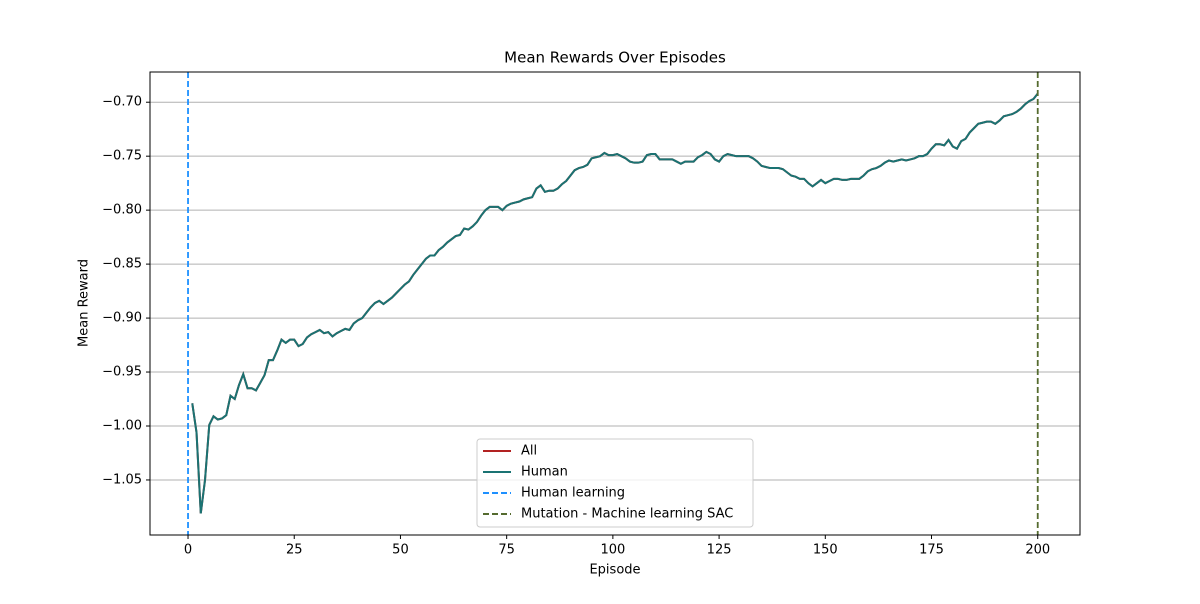 The height and width of the screenshot is (604, 1200). I want to click on x-tick-label: 100, so click(612, 550).